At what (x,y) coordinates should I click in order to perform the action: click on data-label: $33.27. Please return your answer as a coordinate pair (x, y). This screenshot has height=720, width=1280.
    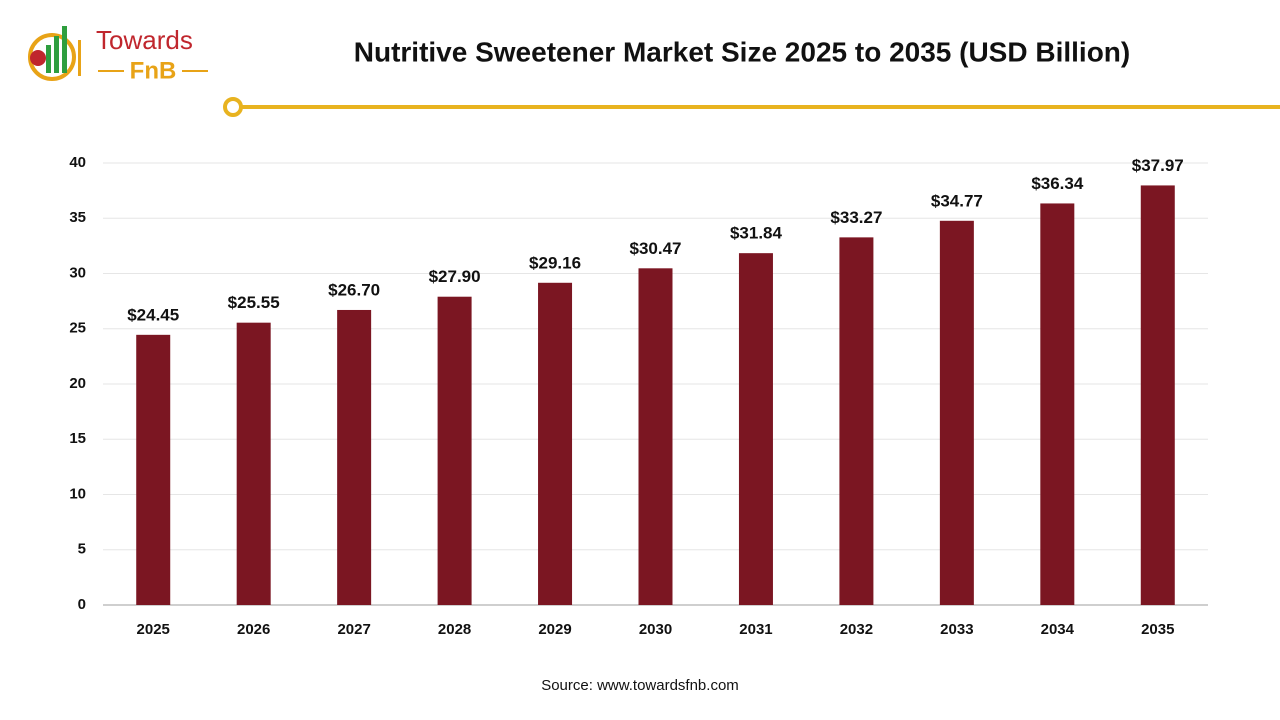
    Looking at the image, I should click on (856, 217).